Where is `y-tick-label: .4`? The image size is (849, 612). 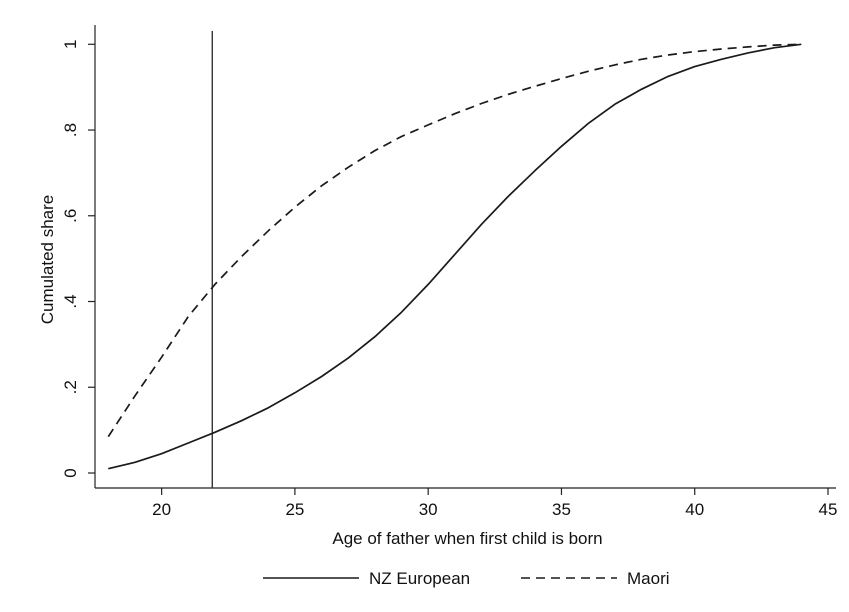 y-tick-label: .4 is located at coordinates (70, 301).